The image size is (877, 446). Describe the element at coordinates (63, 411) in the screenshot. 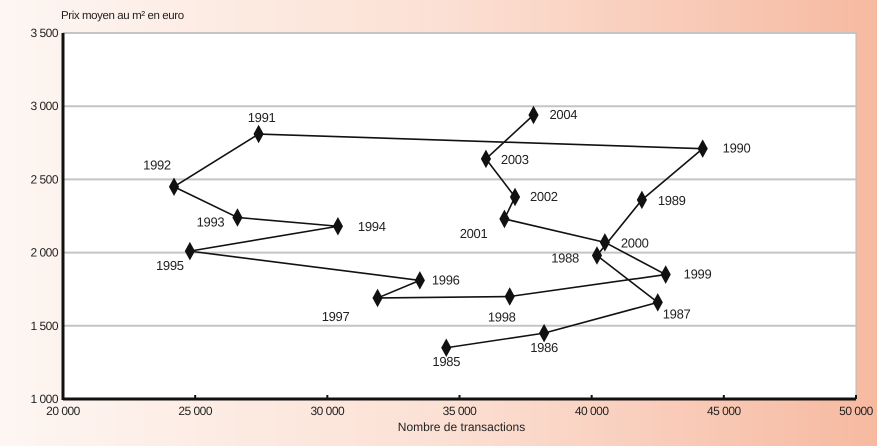

I see `x-tick-label: 20 000` at that location.